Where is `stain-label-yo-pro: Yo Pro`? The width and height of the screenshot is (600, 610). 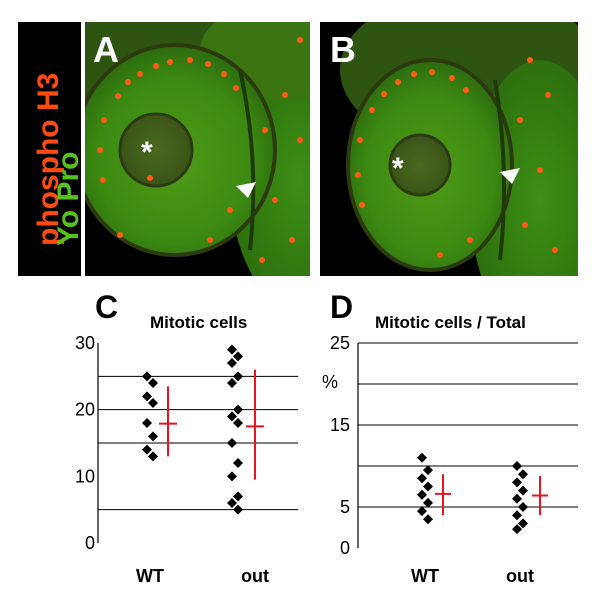 stain-label-yo-pro: Yo Pro is located at coordinates (68, 199).